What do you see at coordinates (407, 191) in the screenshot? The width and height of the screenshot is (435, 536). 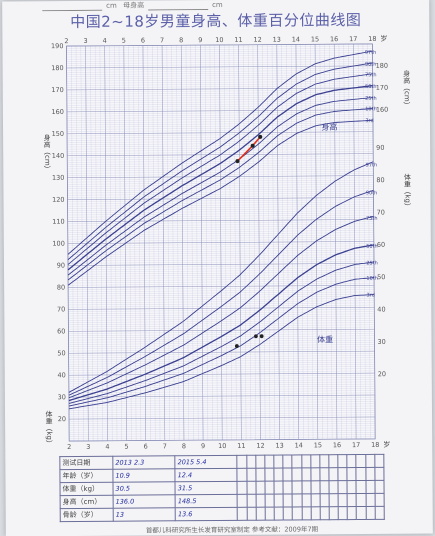 I see `y-axis-title-right-weight: 体重（kg）` at bounding box center [407, 191].